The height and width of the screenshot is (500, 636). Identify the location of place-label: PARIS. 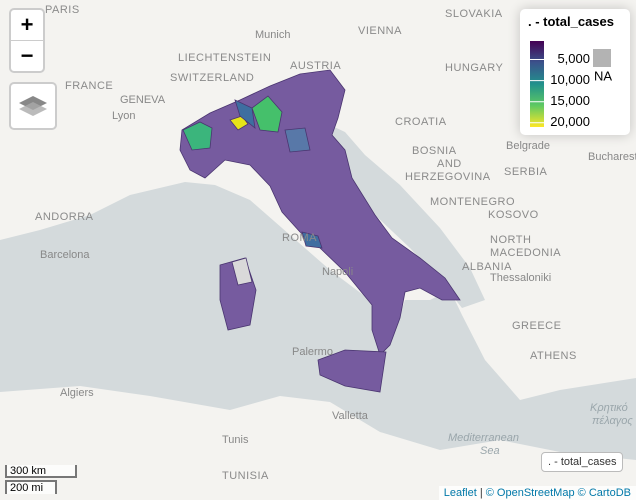
(62, 10).